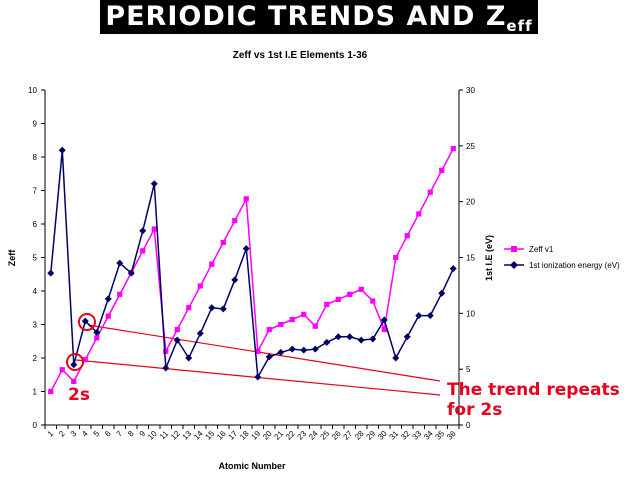 The height and width of the screenshot is (479, 638). I want to click on annotation-2s: 2s, so click(79, 395).